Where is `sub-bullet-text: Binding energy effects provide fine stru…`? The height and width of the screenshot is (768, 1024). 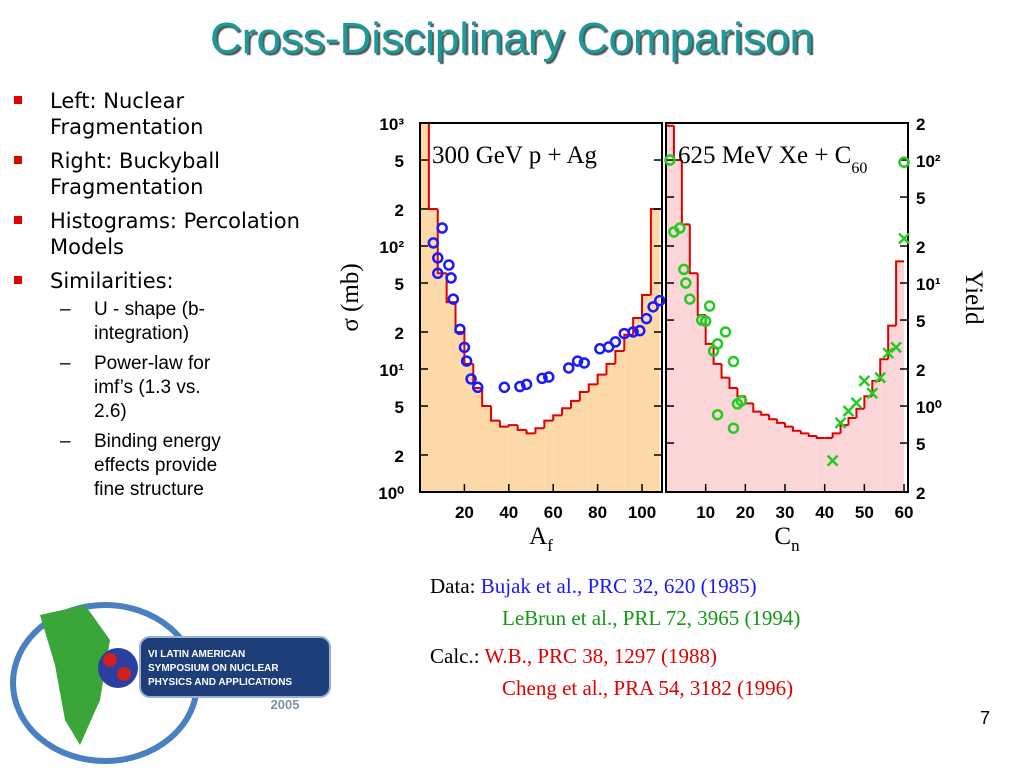
sub-bullet-text: Binding energy effects provide fine stru… is located at coordinates (157, 465).